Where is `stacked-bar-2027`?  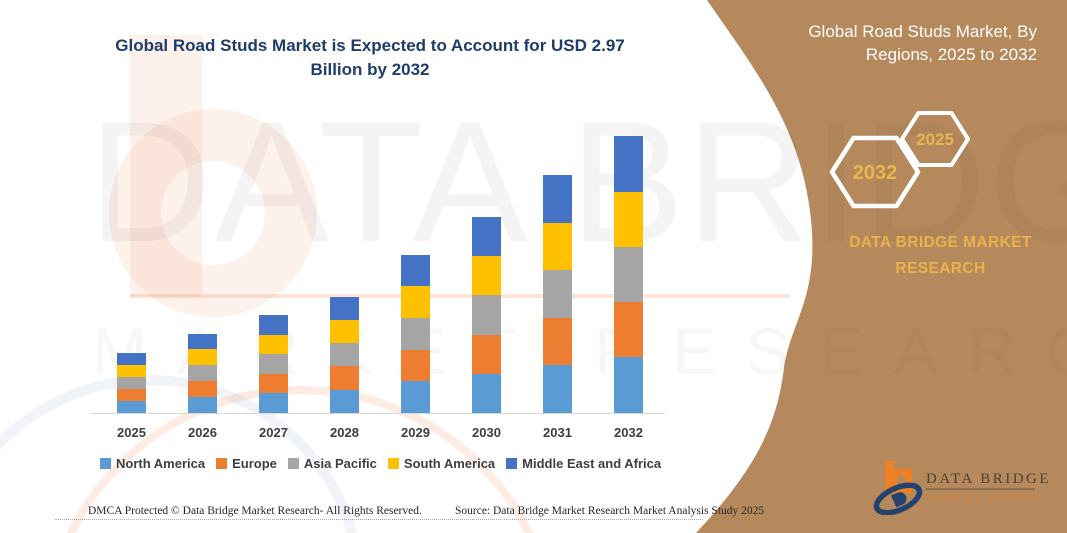 stacked-bar-2027 is located at coordinates (273, 364).